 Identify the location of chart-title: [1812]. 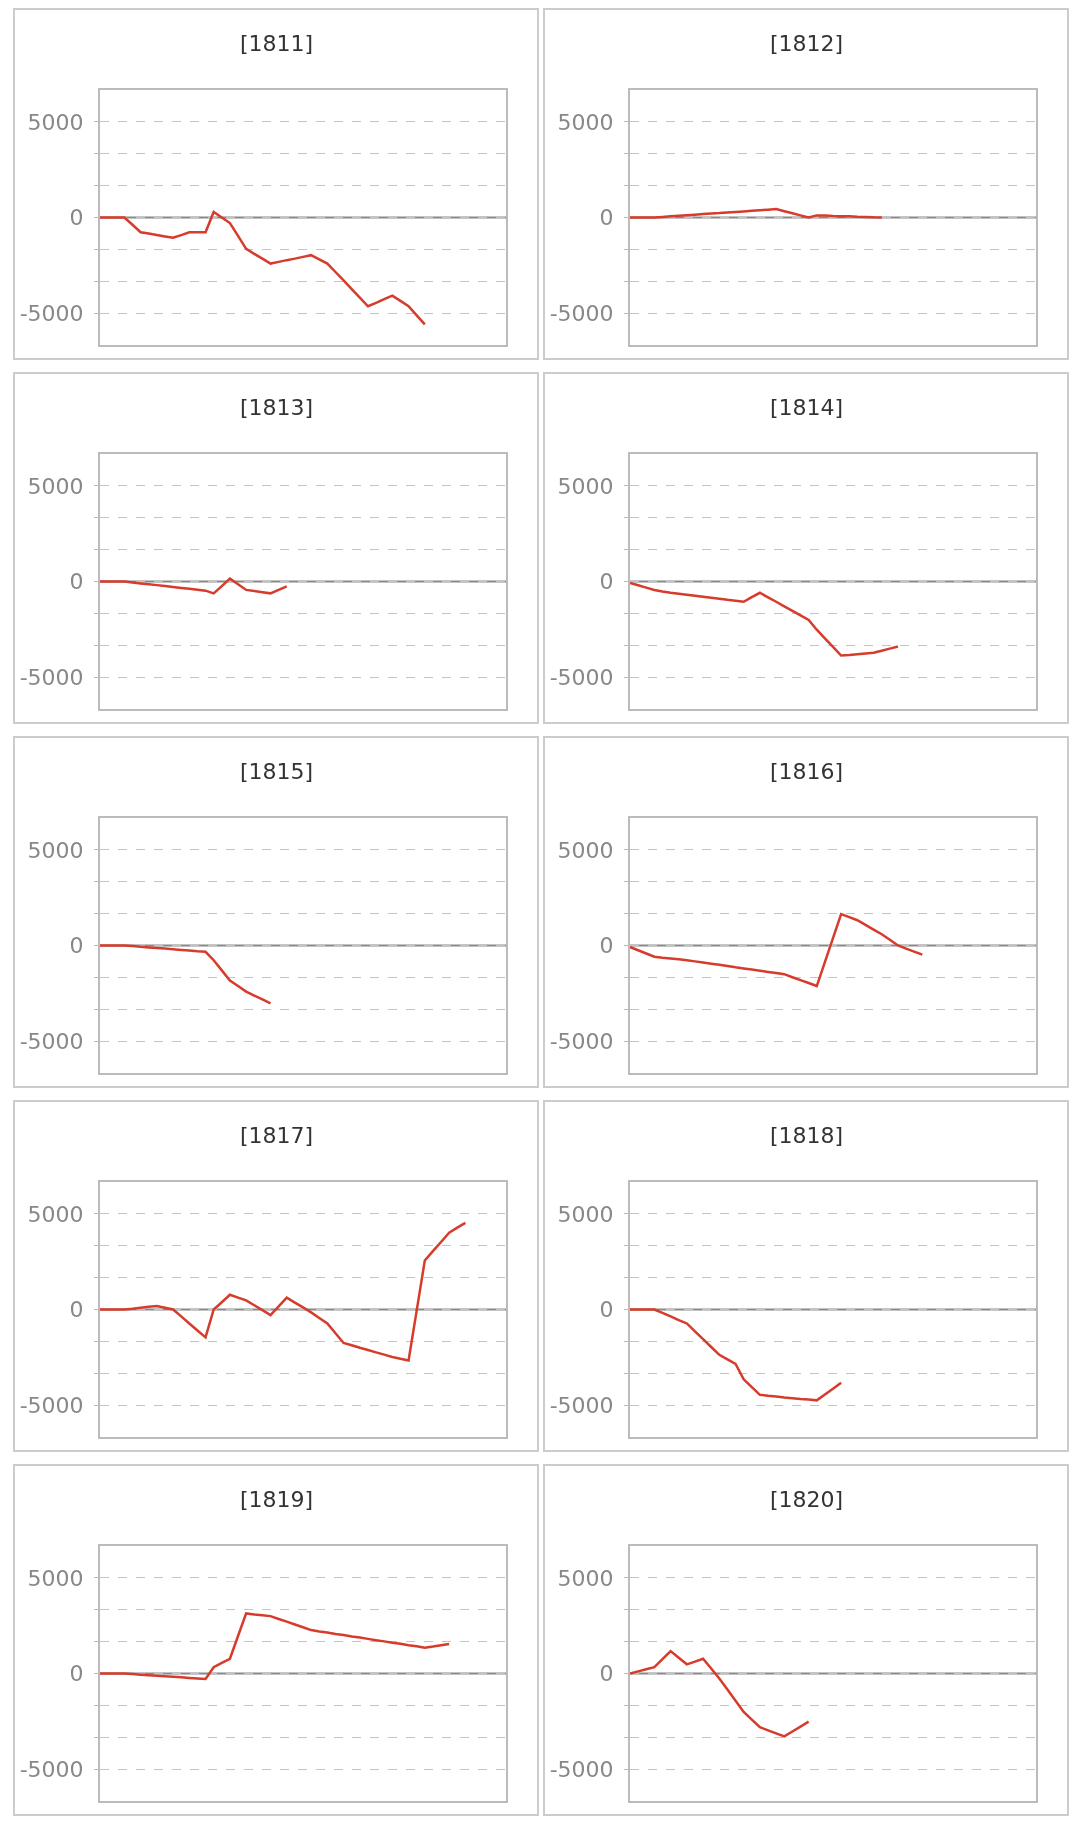
(807, 43).